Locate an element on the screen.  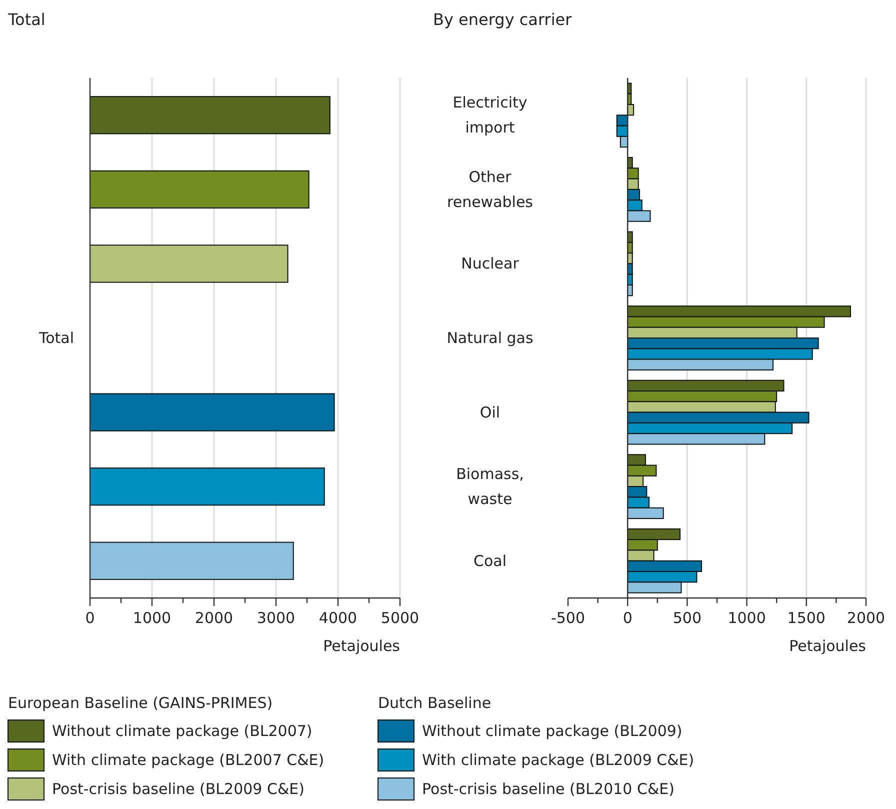
text: Dutch Baseline is located at coordinates (435, 703).